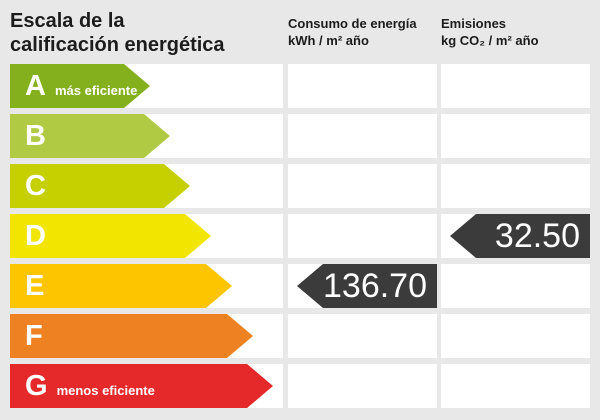 The image size is (600, 420). What do you see at coordinates (90, 136) in the screenshot?
I see `rating-bar-b: B` at bounding box center [90, 136].